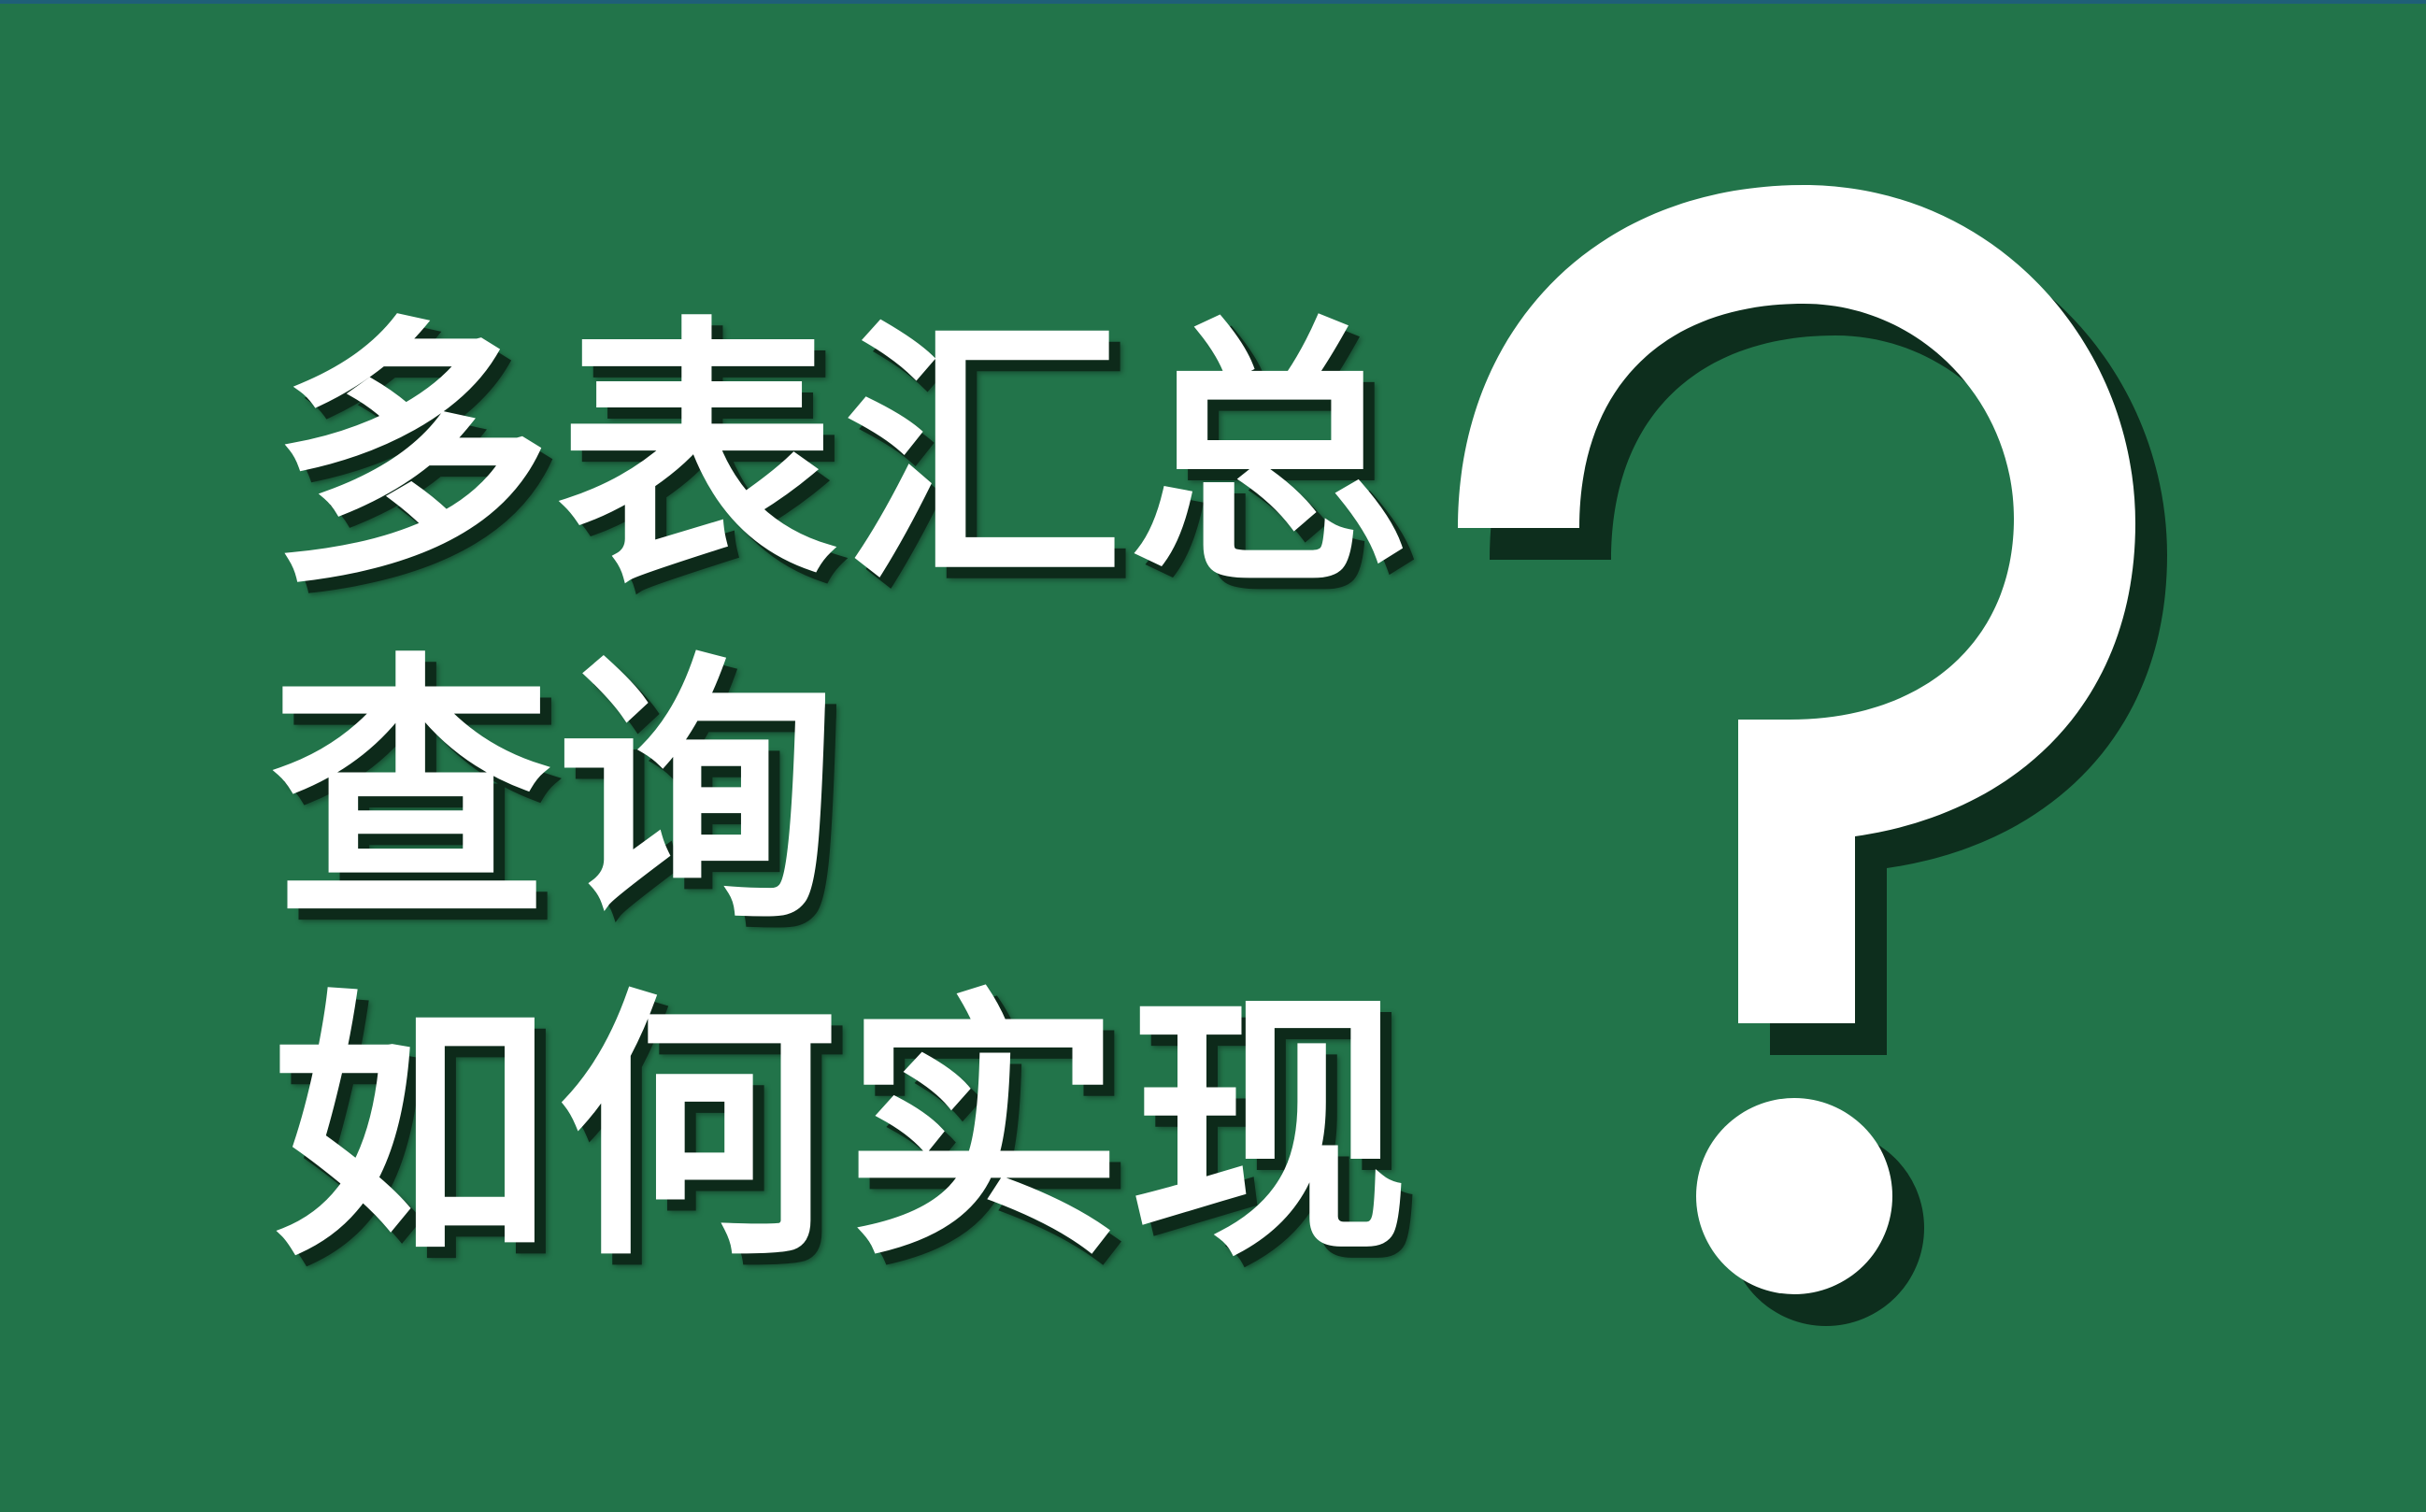  I want to click on title-line-3: 如何实现, so click(843, 1130).